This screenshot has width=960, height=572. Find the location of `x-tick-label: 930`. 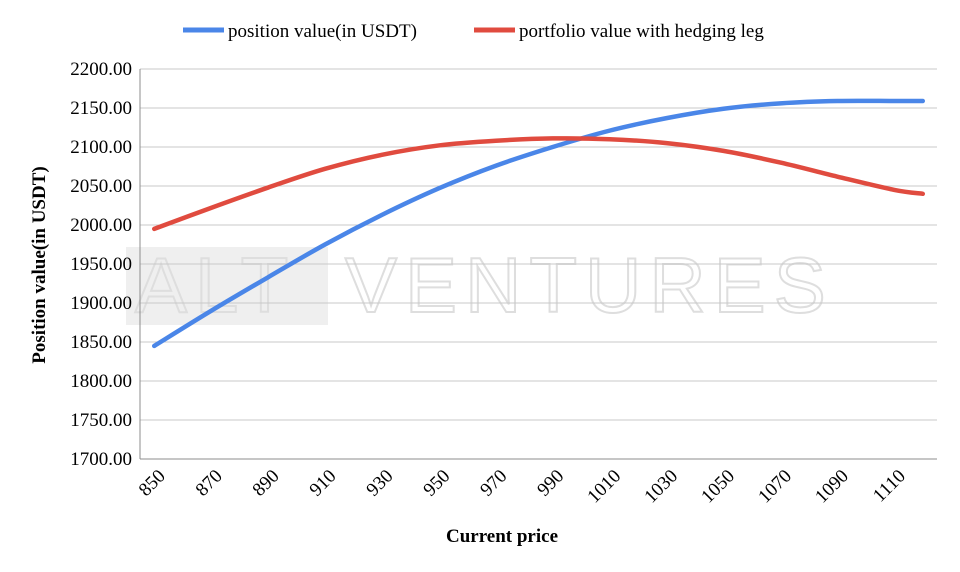

x-tick-label: 930 is located at coordinates (379, 483).